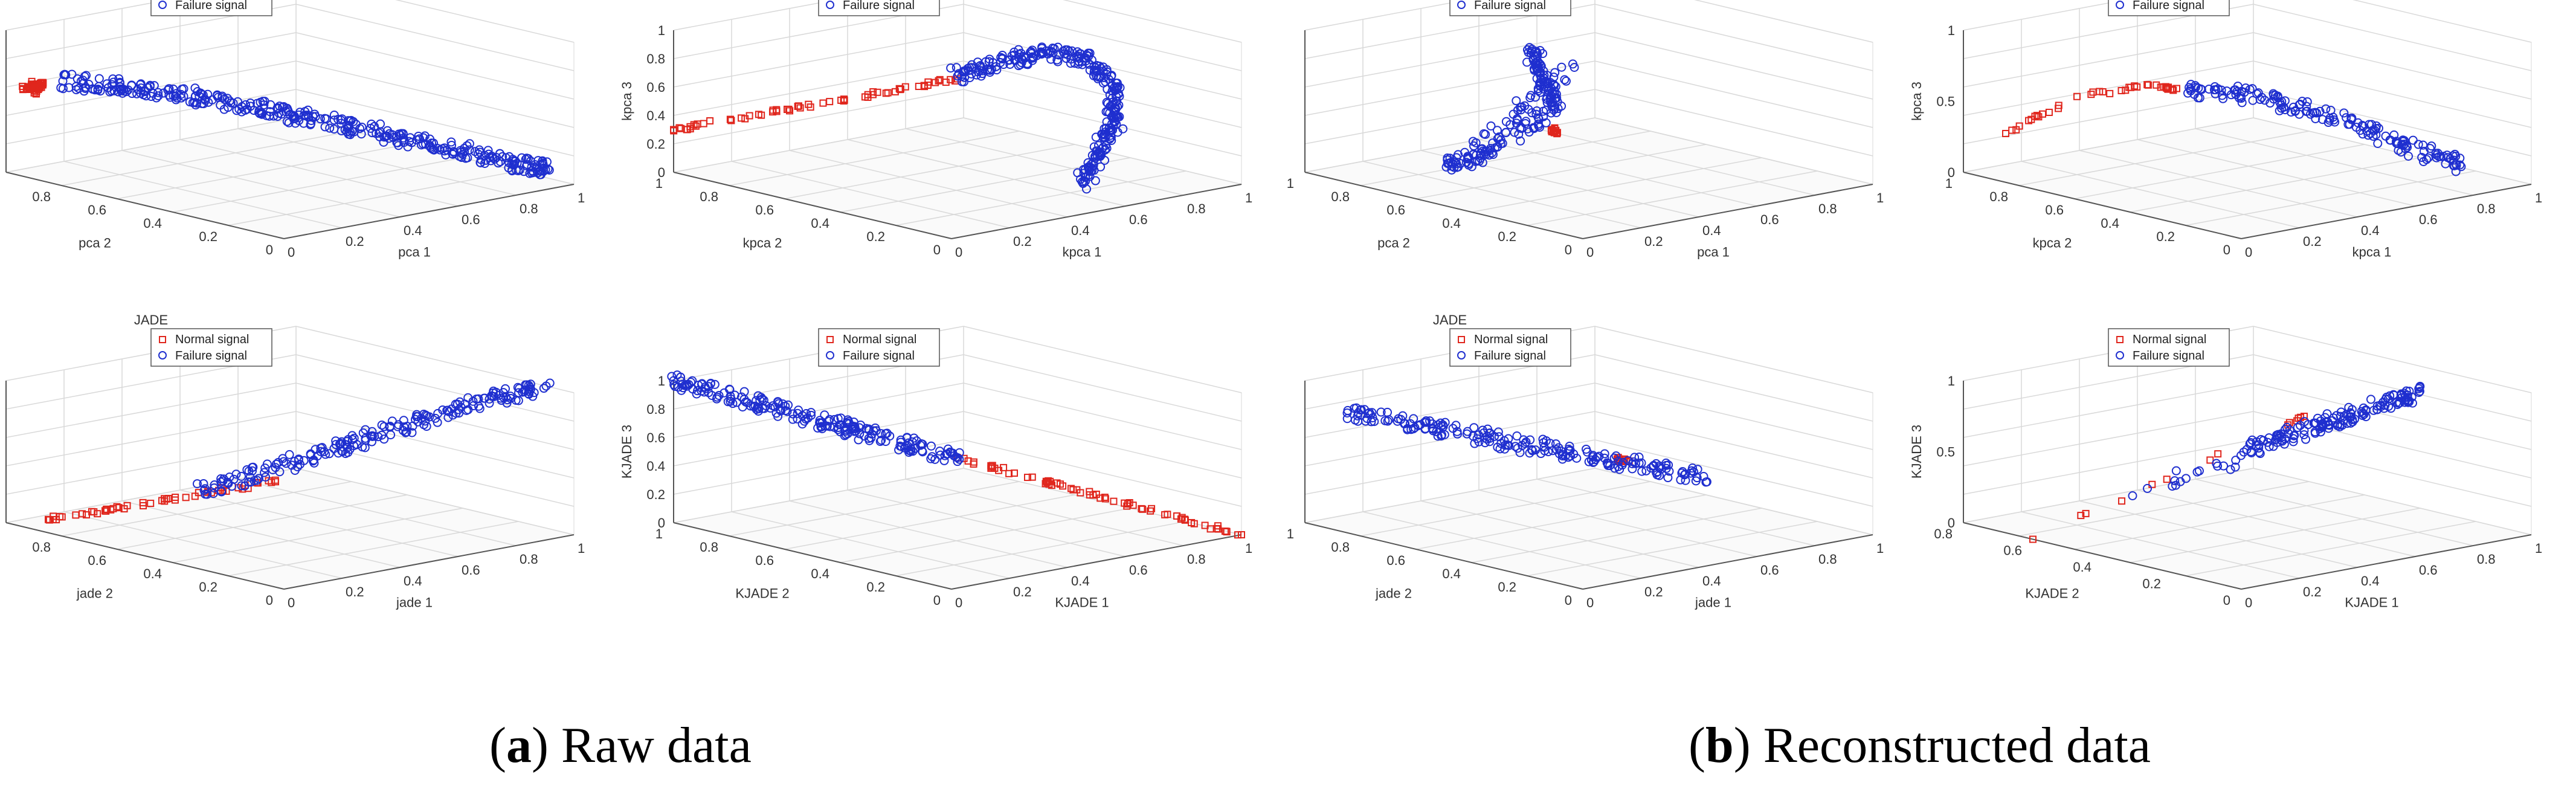 This screenshot has height=800, width=2576. I want to click on z-tick-label: 1, so click(1952, 30).